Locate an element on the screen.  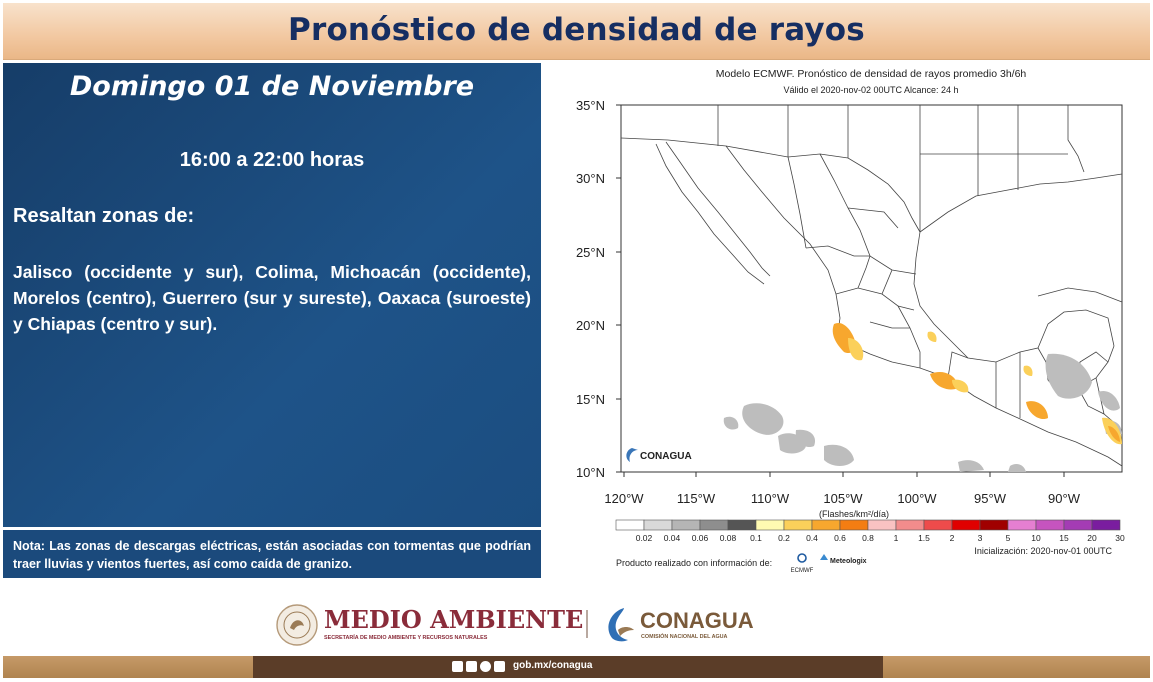
colorbar-label: 0.06 is located at coordinates (700, 538).